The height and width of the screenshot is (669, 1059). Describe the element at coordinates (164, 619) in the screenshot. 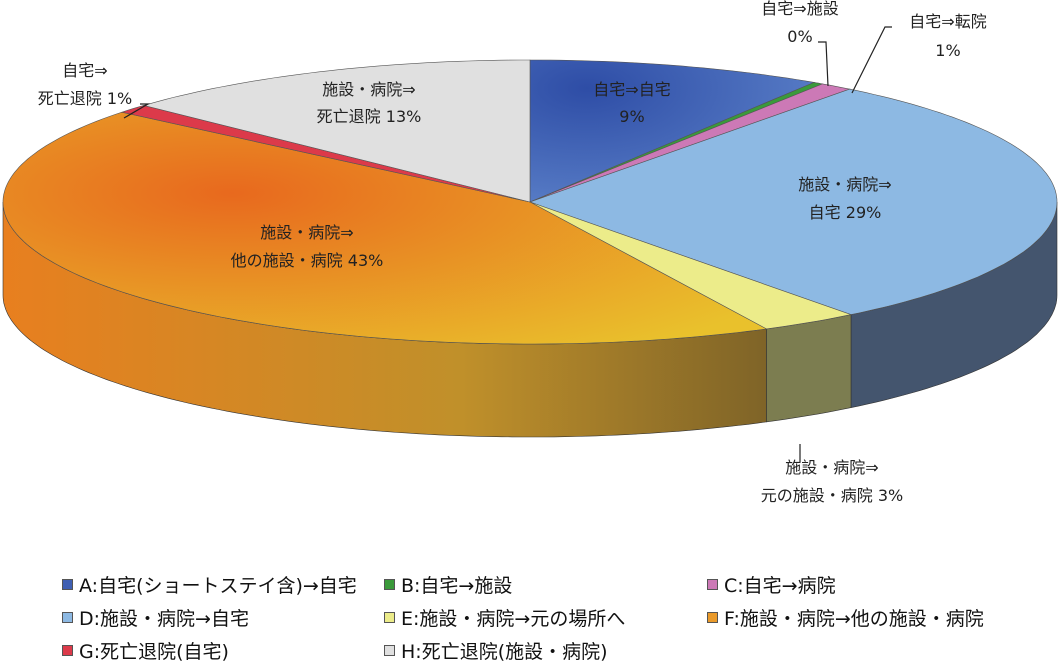

I see `legend-text-D: D:施設・病院→自宅` at that location.